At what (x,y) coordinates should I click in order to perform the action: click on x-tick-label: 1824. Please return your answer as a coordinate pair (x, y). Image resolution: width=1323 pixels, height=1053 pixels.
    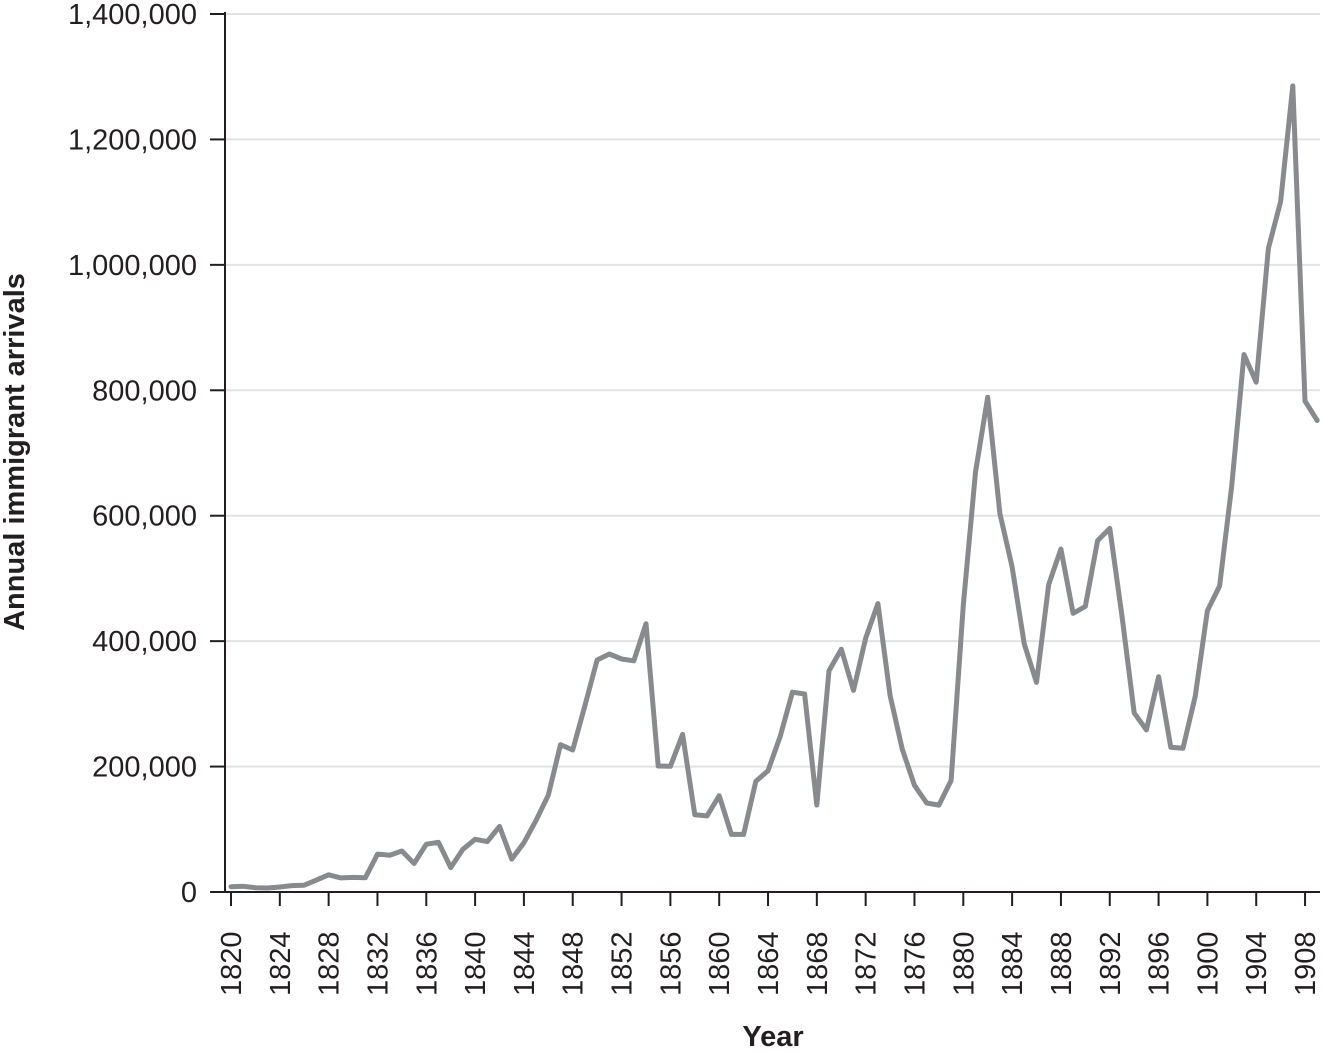
    Looking at the image, I should click on (281, 963).